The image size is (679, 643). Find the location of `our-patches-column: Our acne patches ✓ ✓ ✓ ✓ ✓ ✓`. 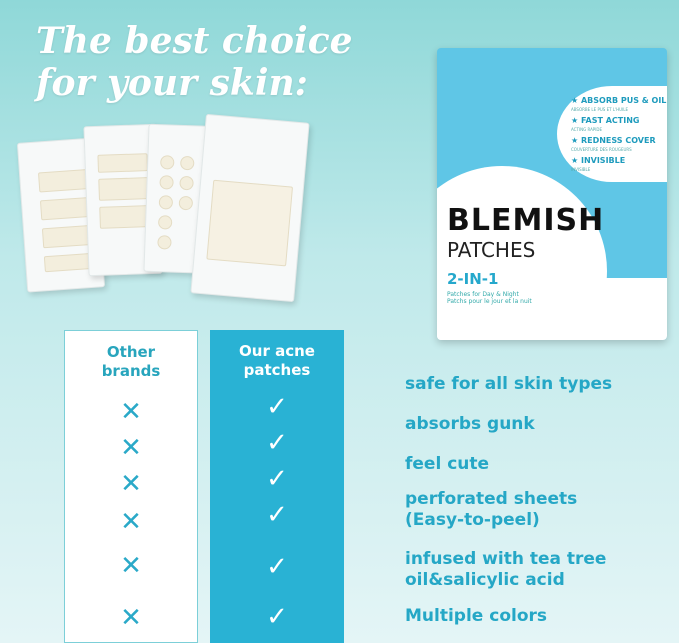

our-patches-column: Our acne patches ✓ ✓ ✓ ✓ ✓ ✓ is located at coordinates (277, 486).